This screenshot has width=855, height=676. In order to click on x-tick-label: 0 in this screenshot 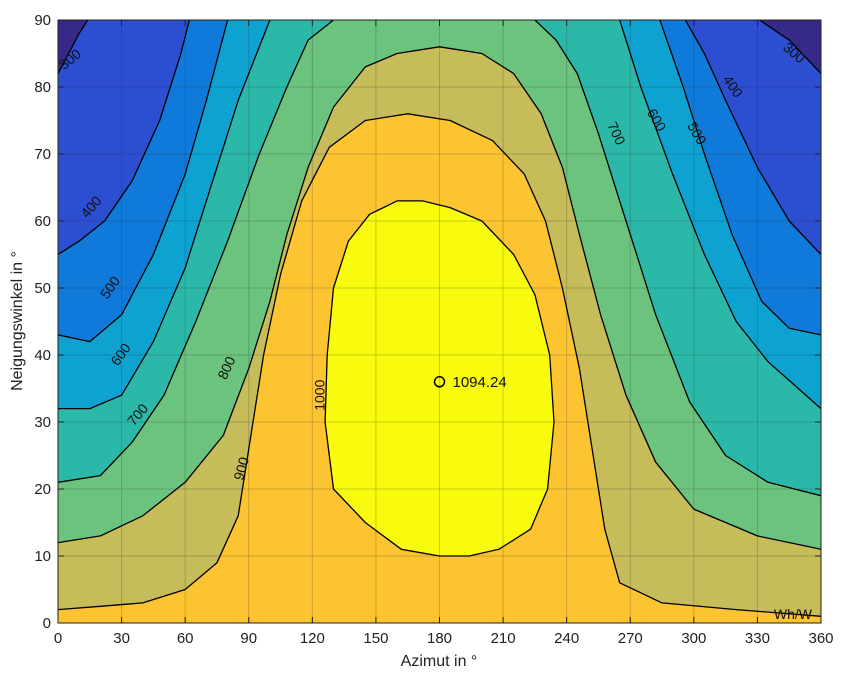, I will do `click(58, 638)`.